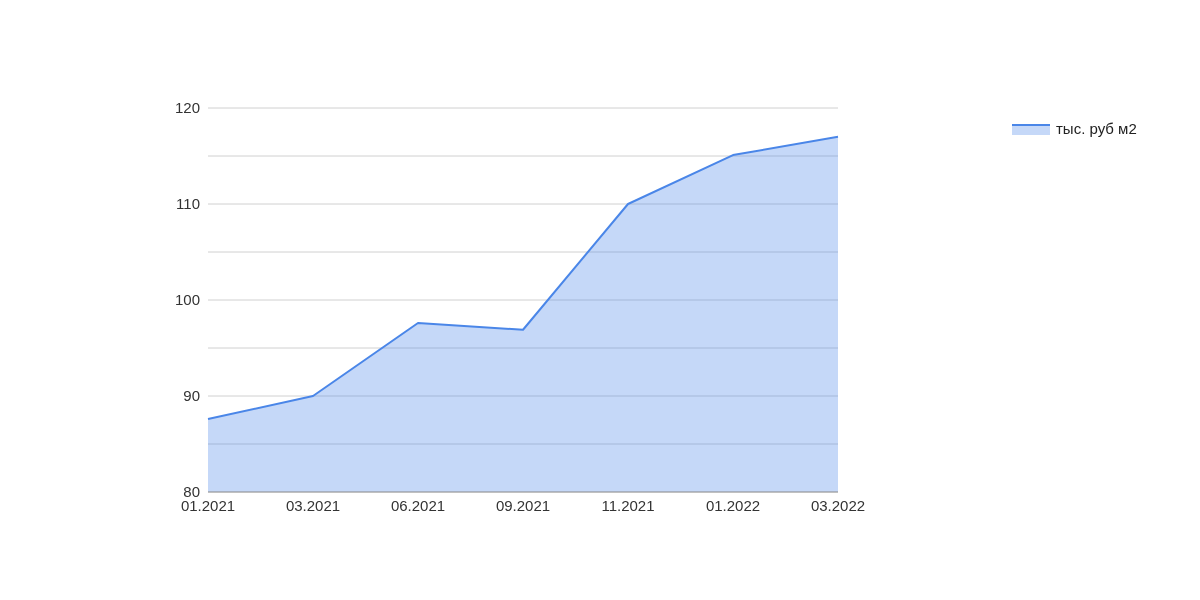  Describe the element at coordinates (188, 204) in the screenshot. I see `y-tick-label: 110` at that location.